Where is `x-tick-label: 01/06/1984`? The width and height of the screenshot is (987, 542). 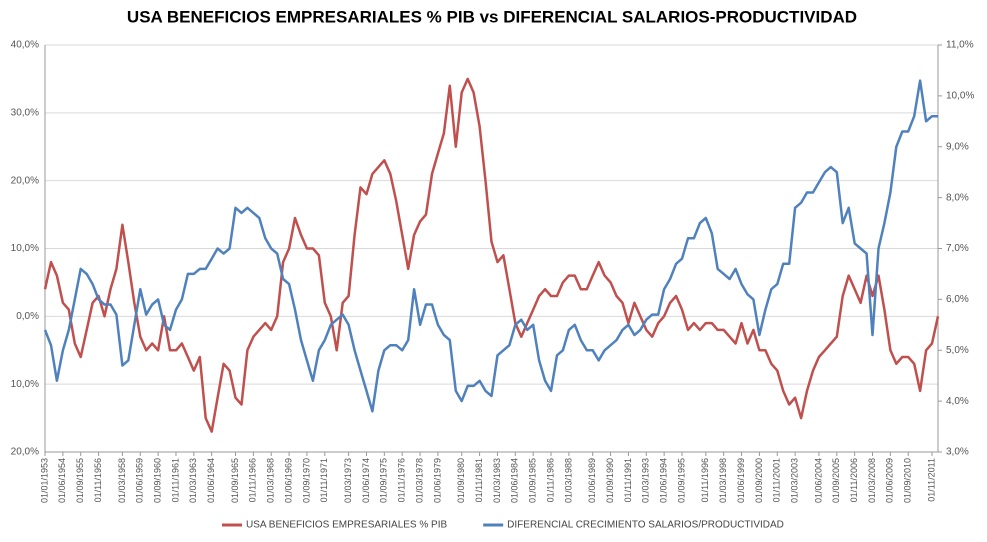
x-tick-label: 01/06/1984 is located at coordinates (515, 480).